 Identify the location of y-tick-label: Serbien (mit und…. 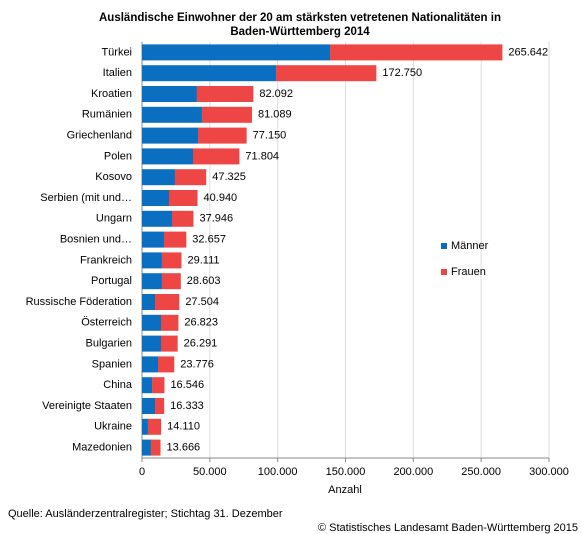
(86, 198).